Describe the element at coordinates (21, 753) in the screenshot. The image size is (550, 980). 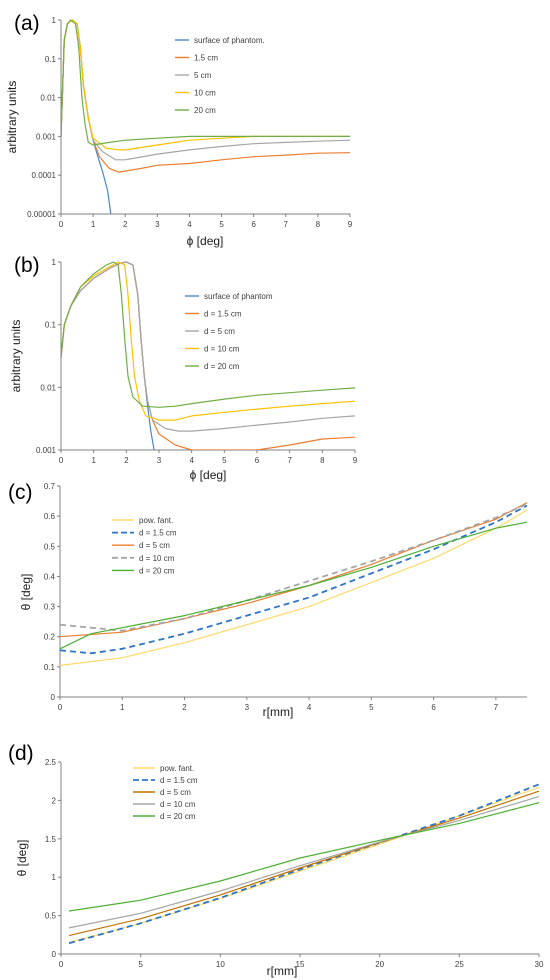
I see `panel-label: (d)` at that location.